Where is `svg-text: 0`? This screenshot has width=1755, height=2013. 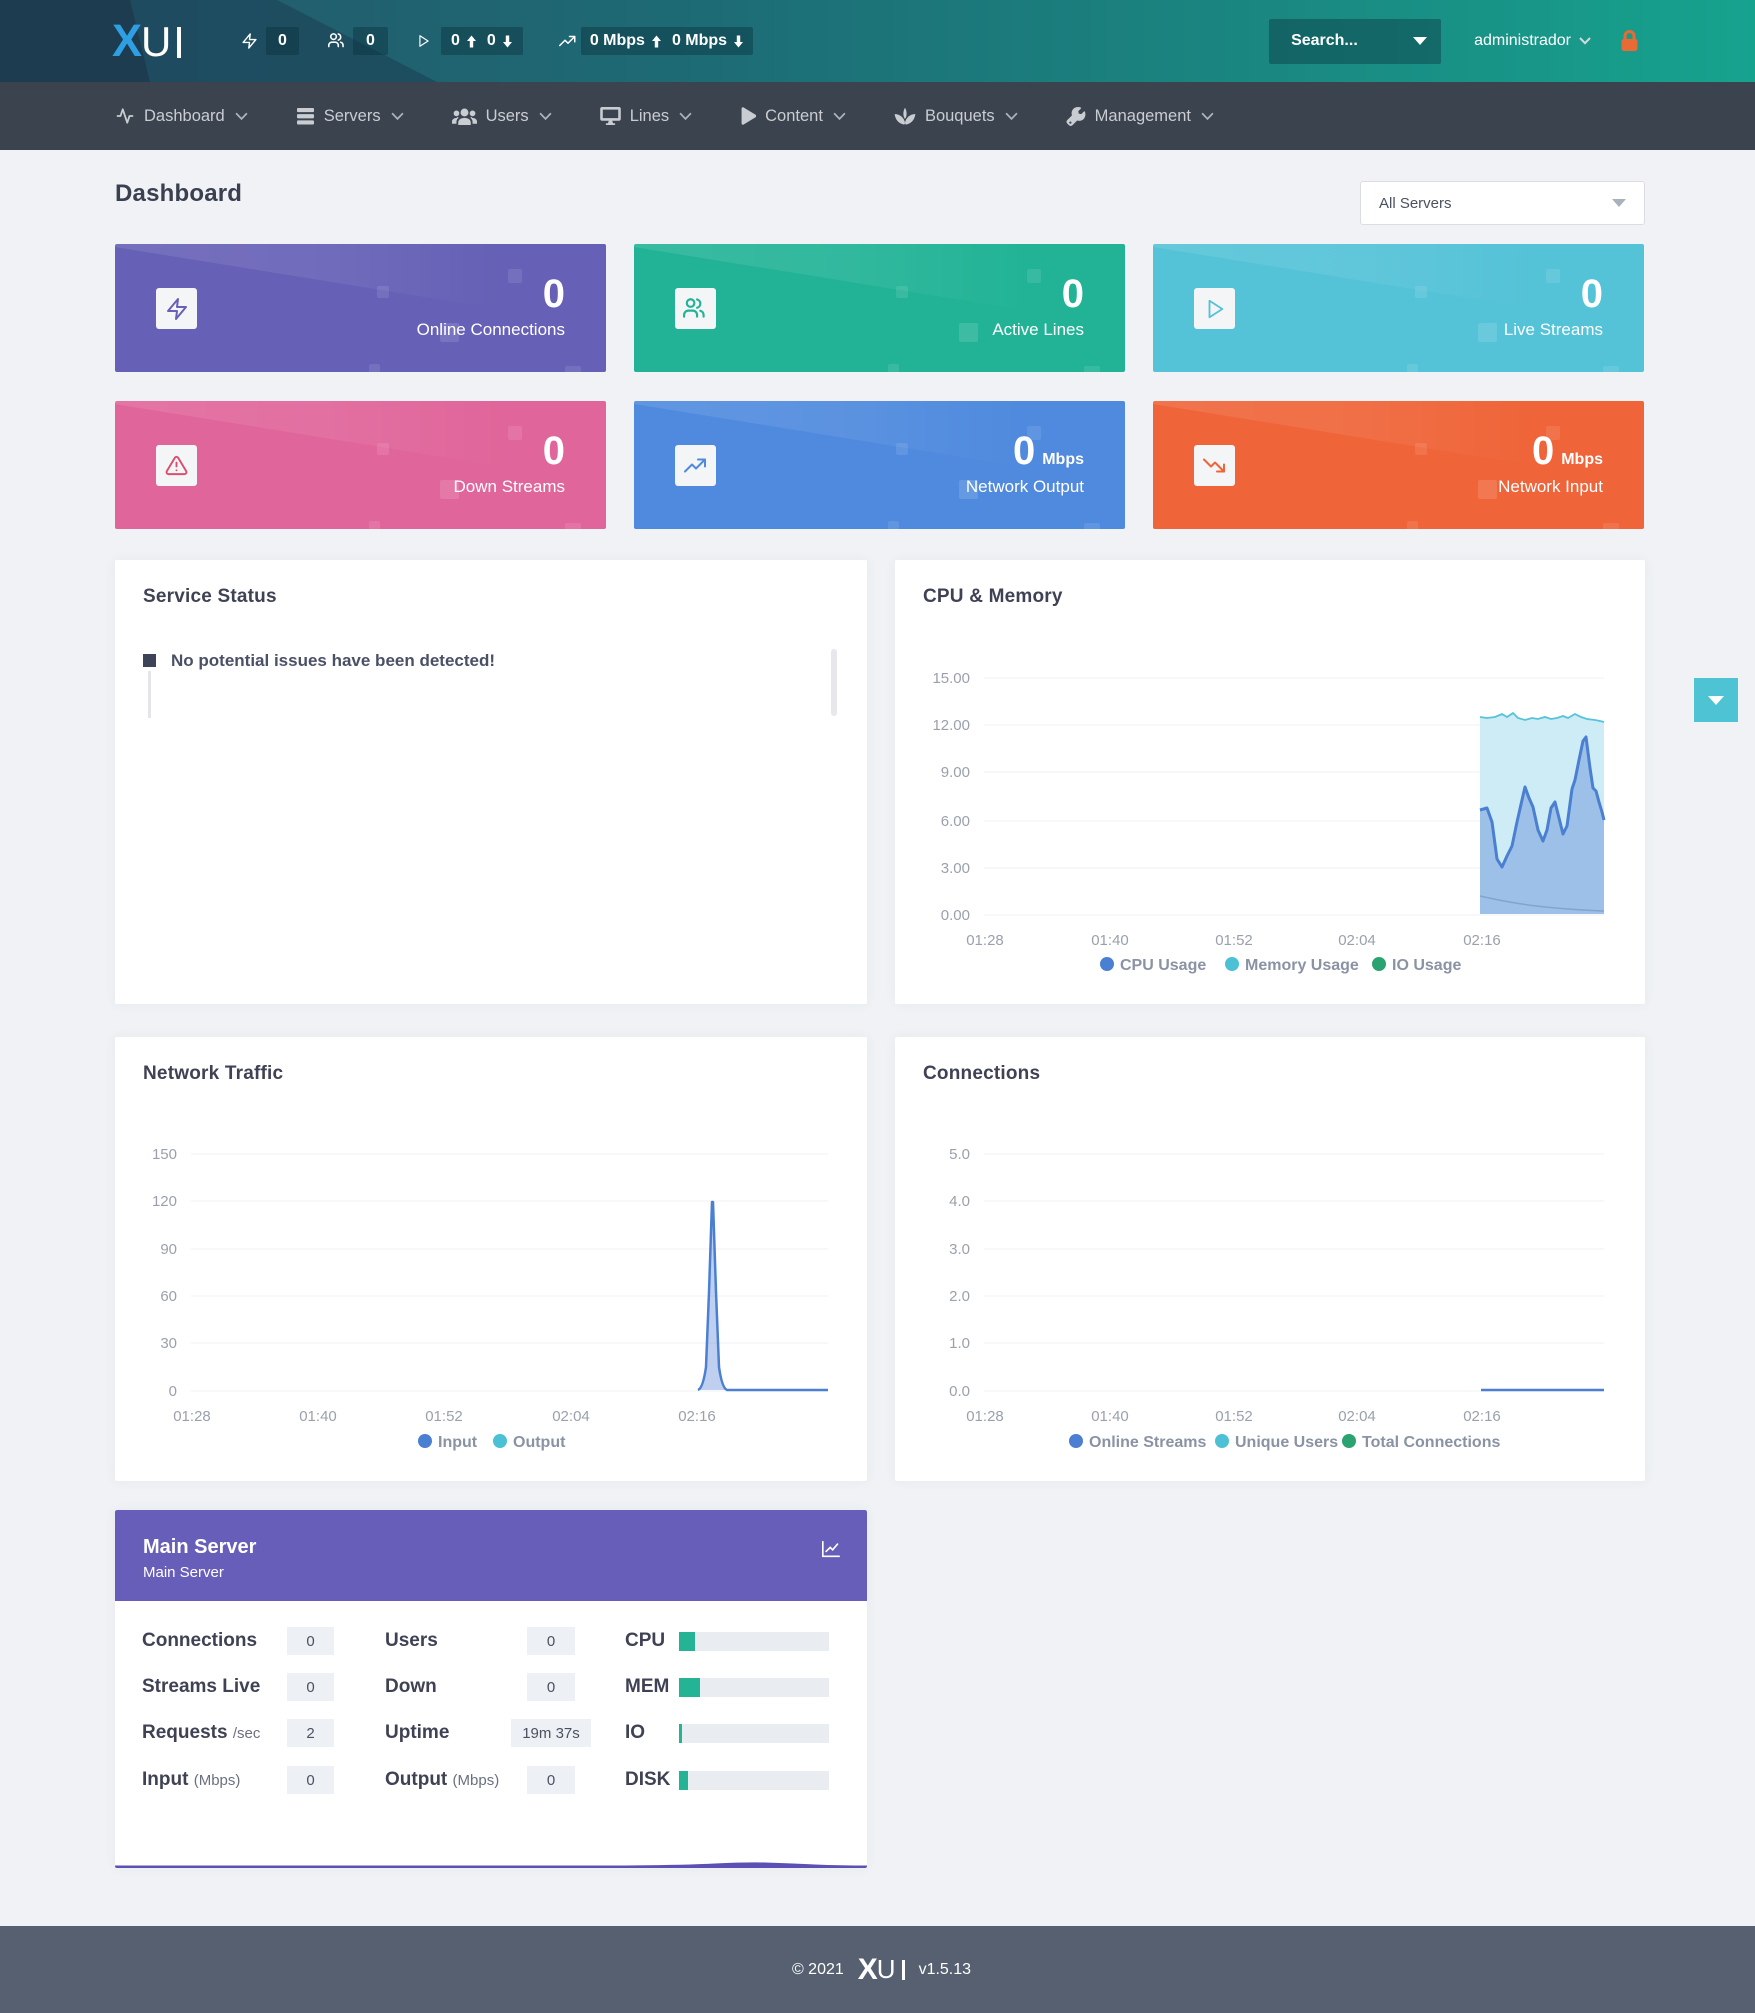
svg-text: 0 is located at coordinates (173, 1391).